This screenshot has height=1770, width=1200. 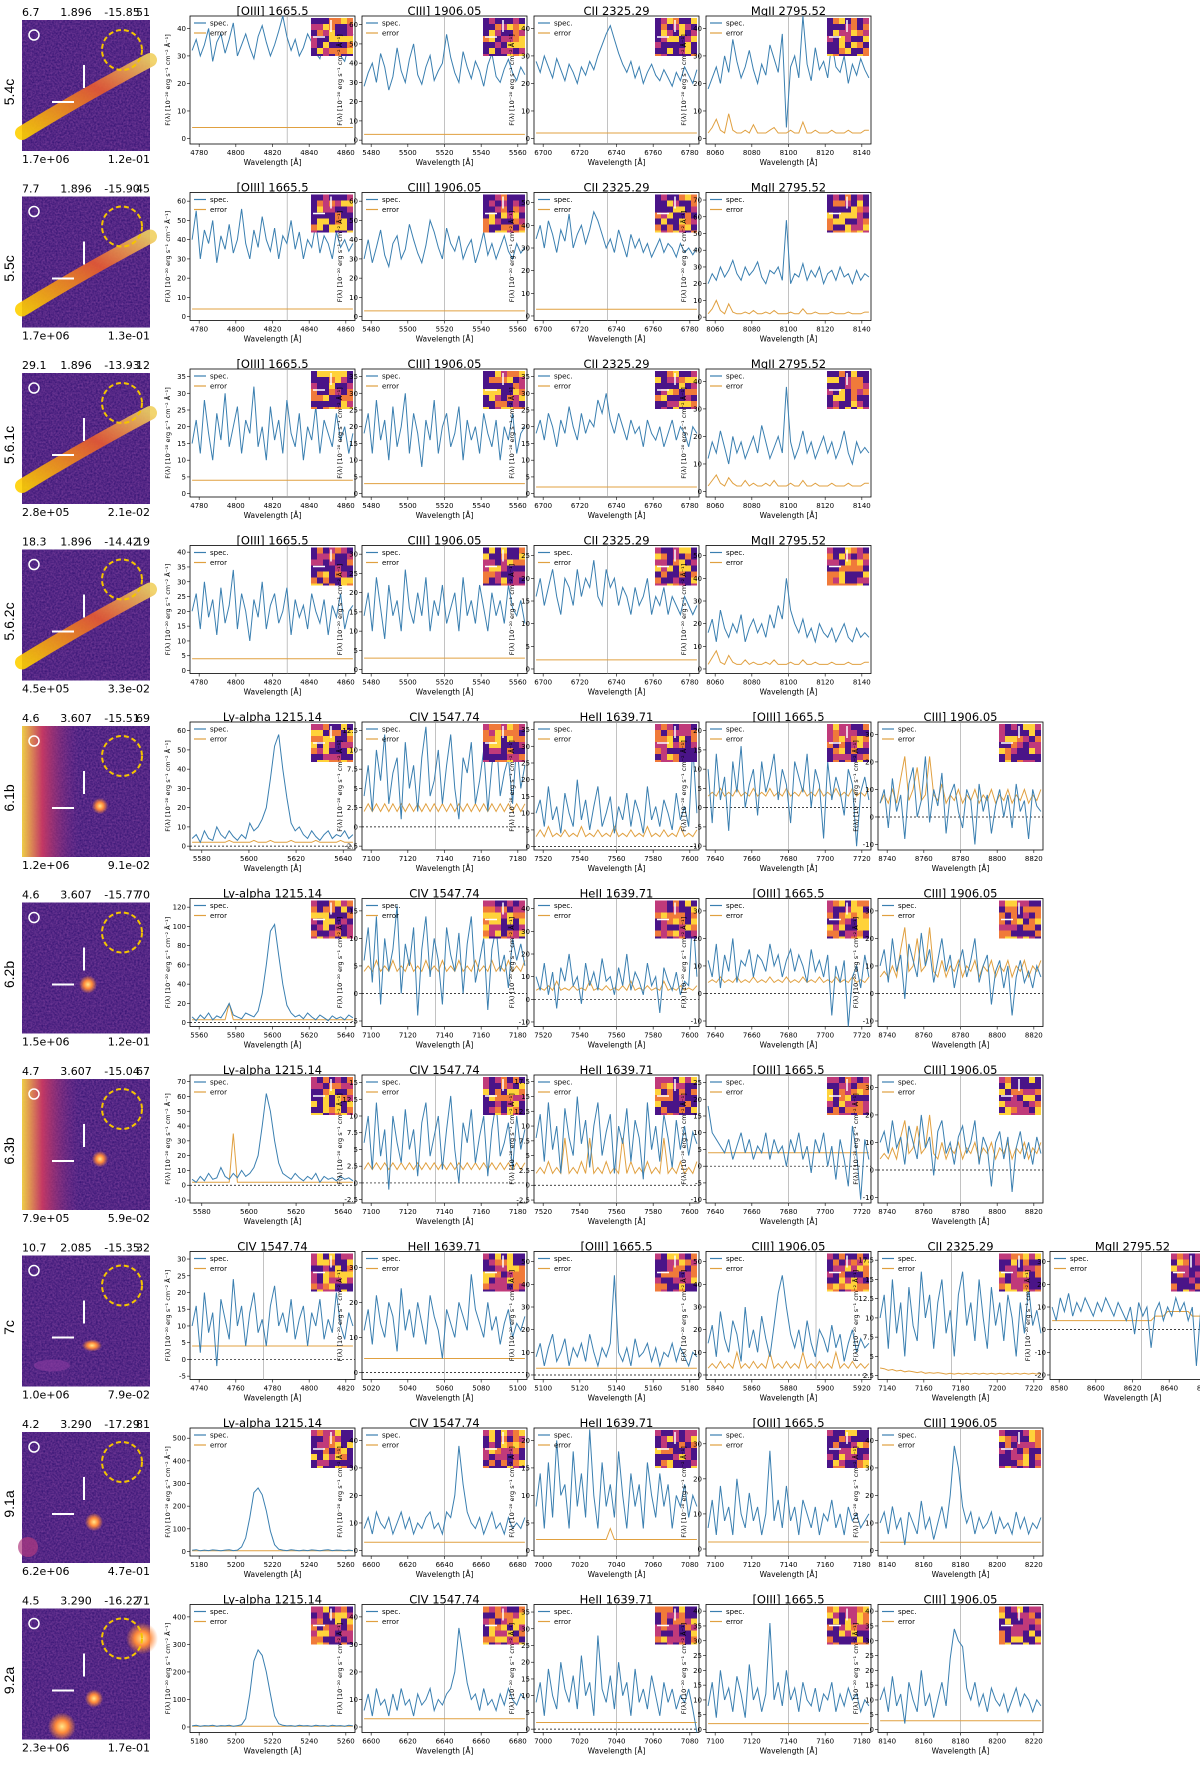 I want to click on panel-title: Ly-alpha 1215.14, so click(x=272, y=1423).